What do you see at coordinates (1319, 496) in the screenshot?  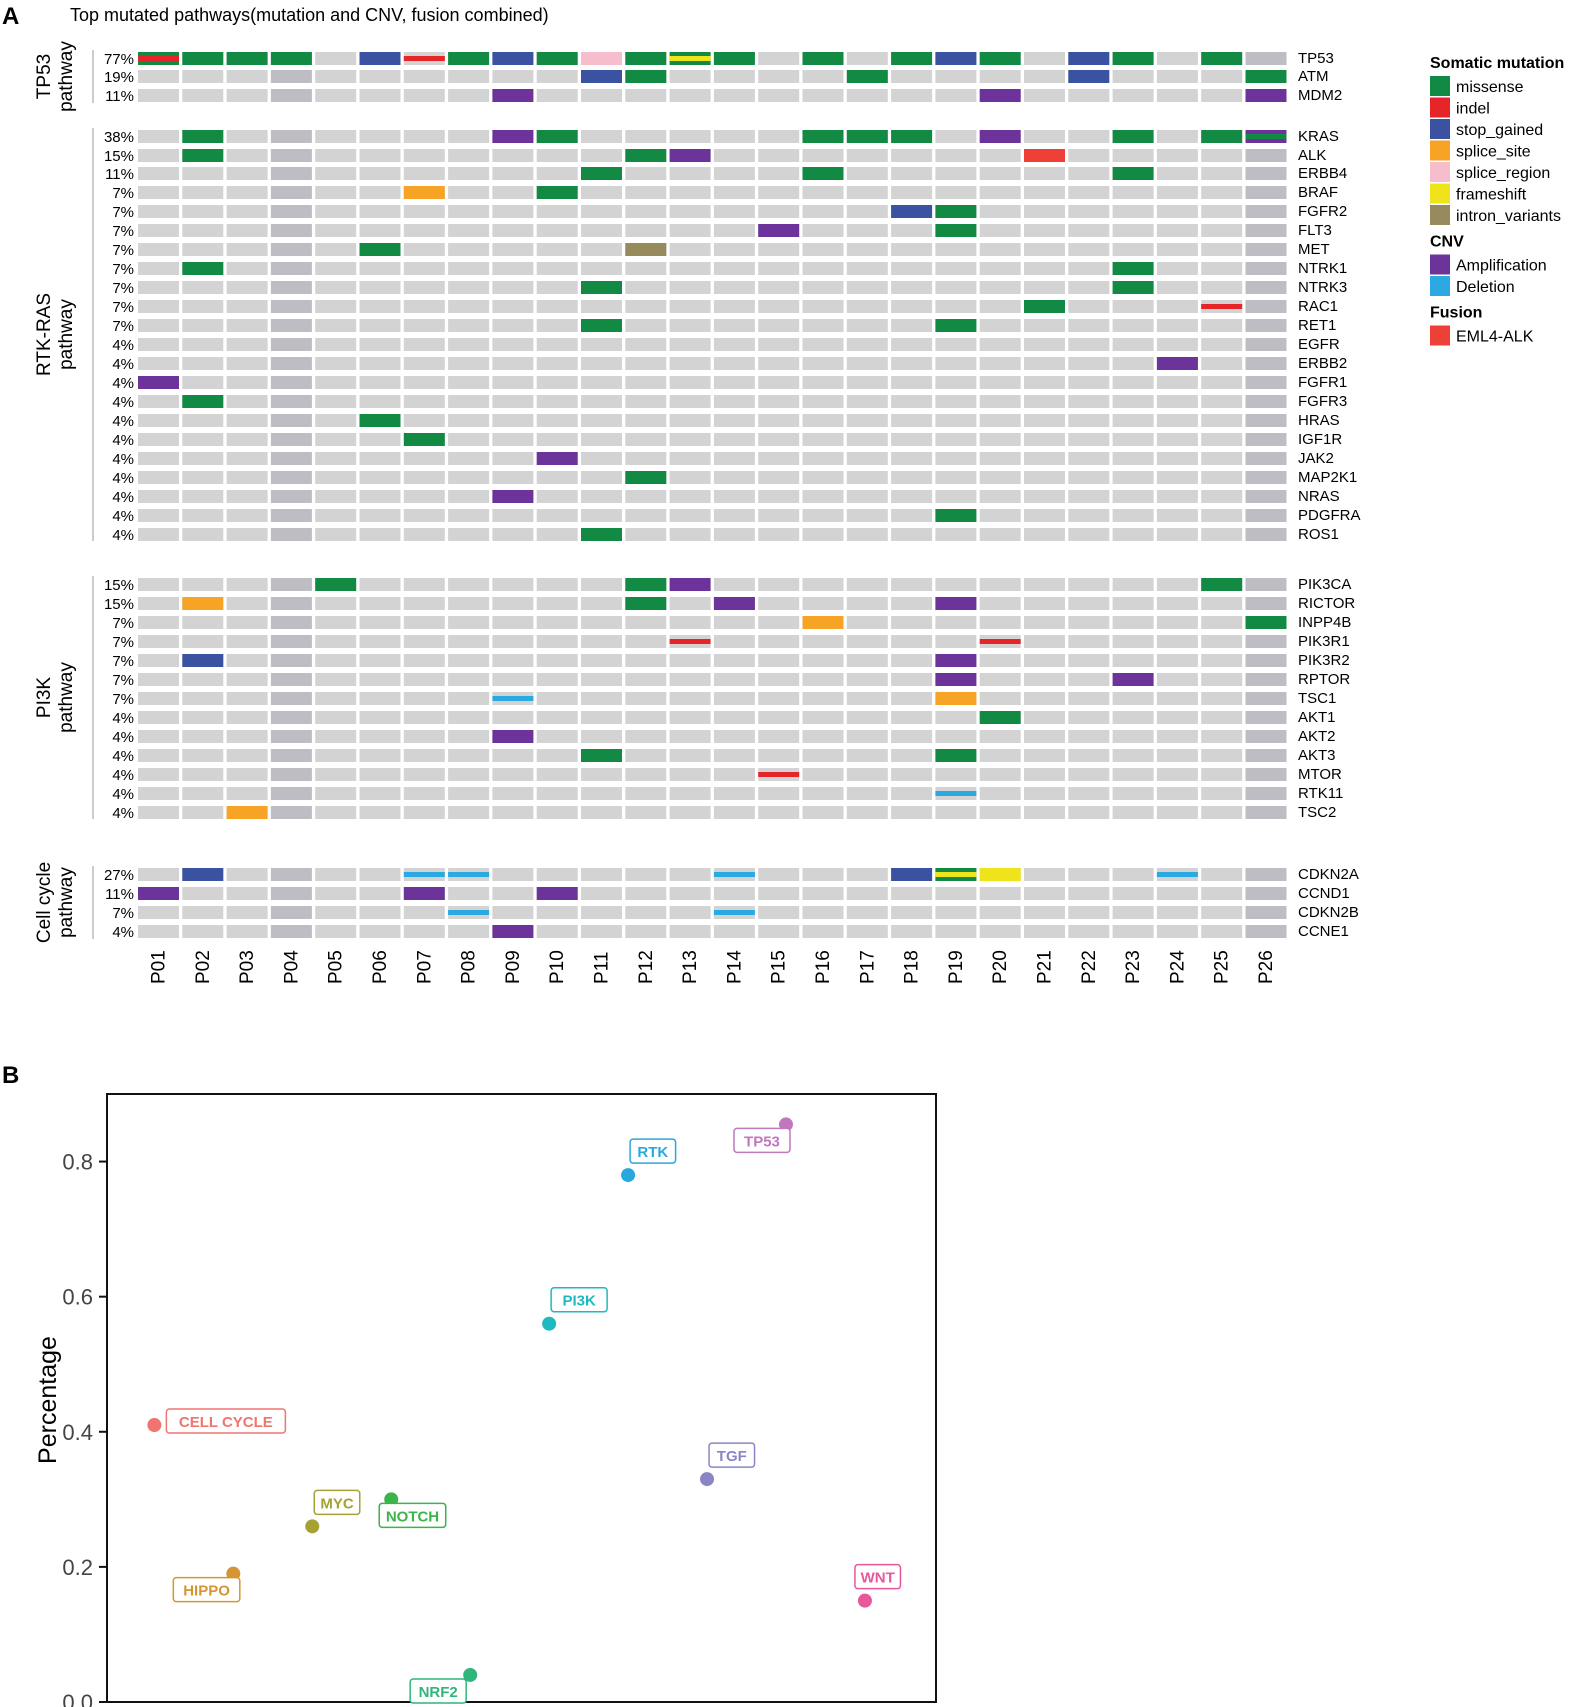 I see `gene-label: NRAS` at bounding box center [1319, 496].